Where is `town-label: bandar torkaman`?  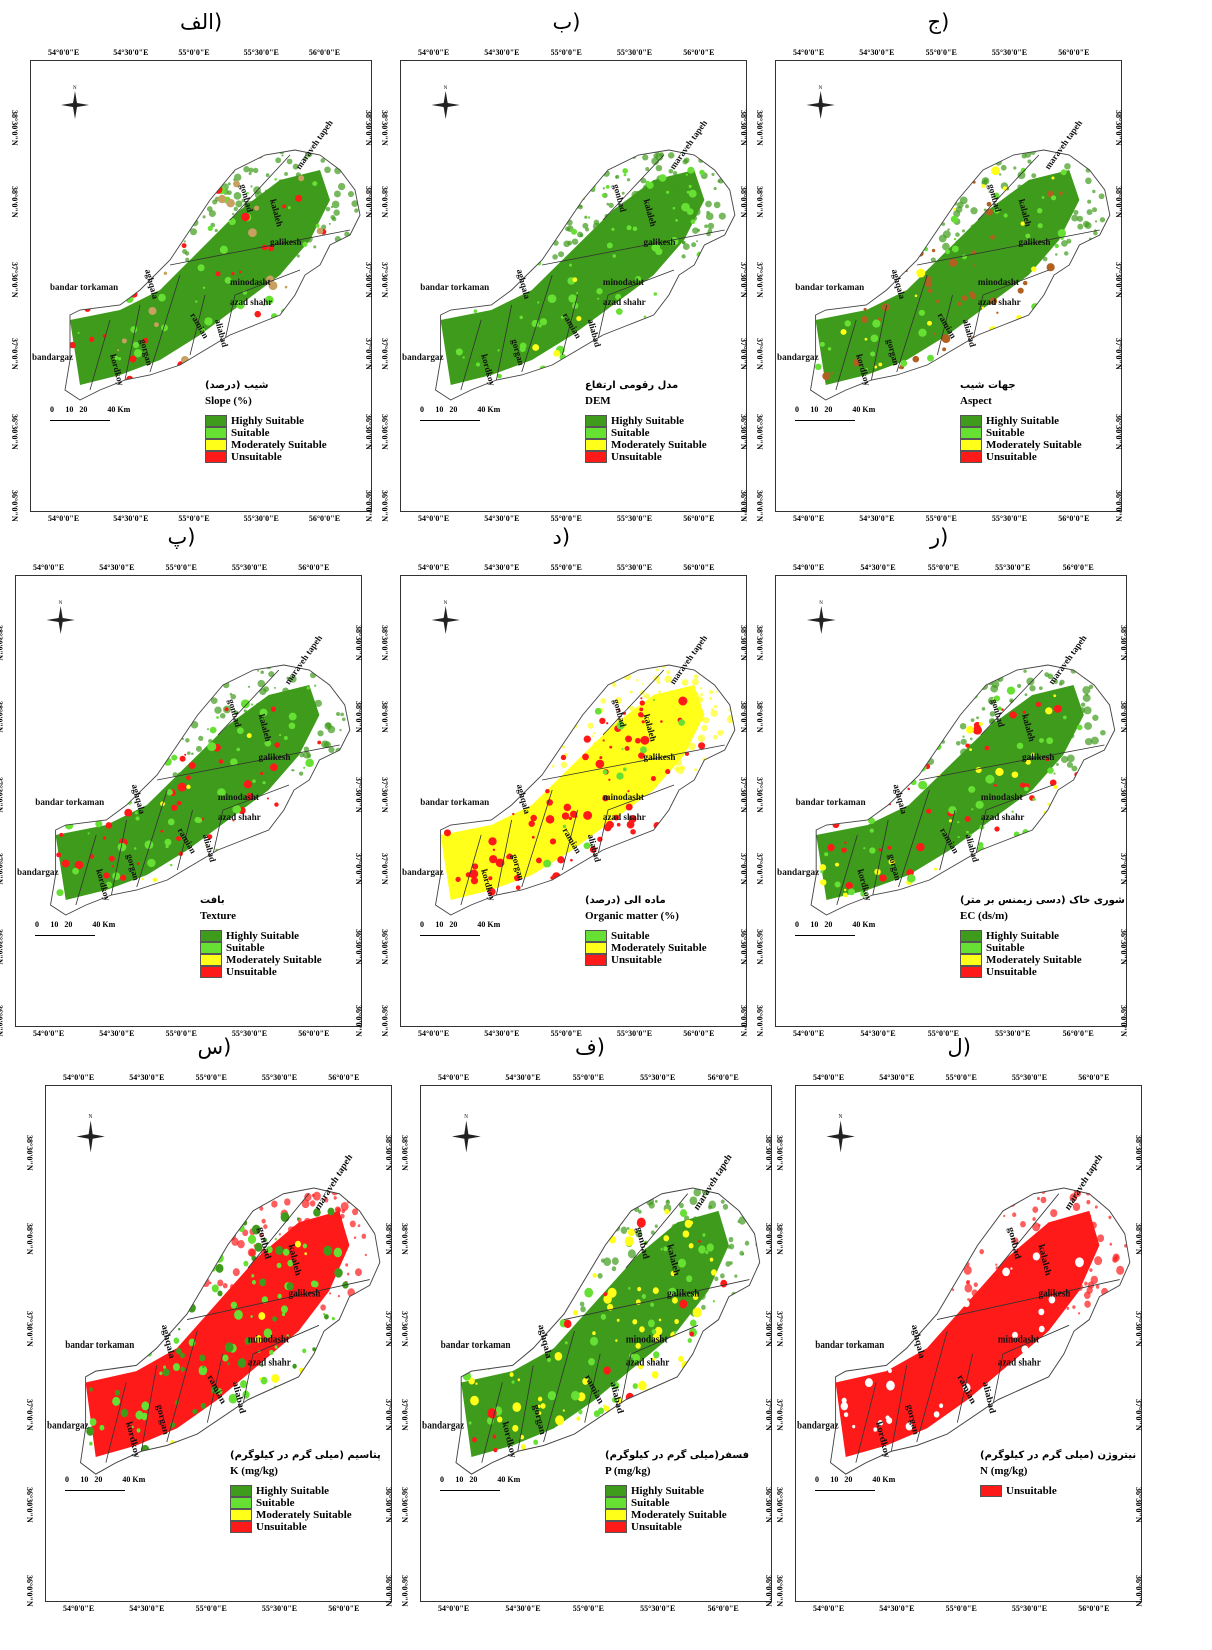 town-label: bandar torkaman is located at coordinates (69, 802).